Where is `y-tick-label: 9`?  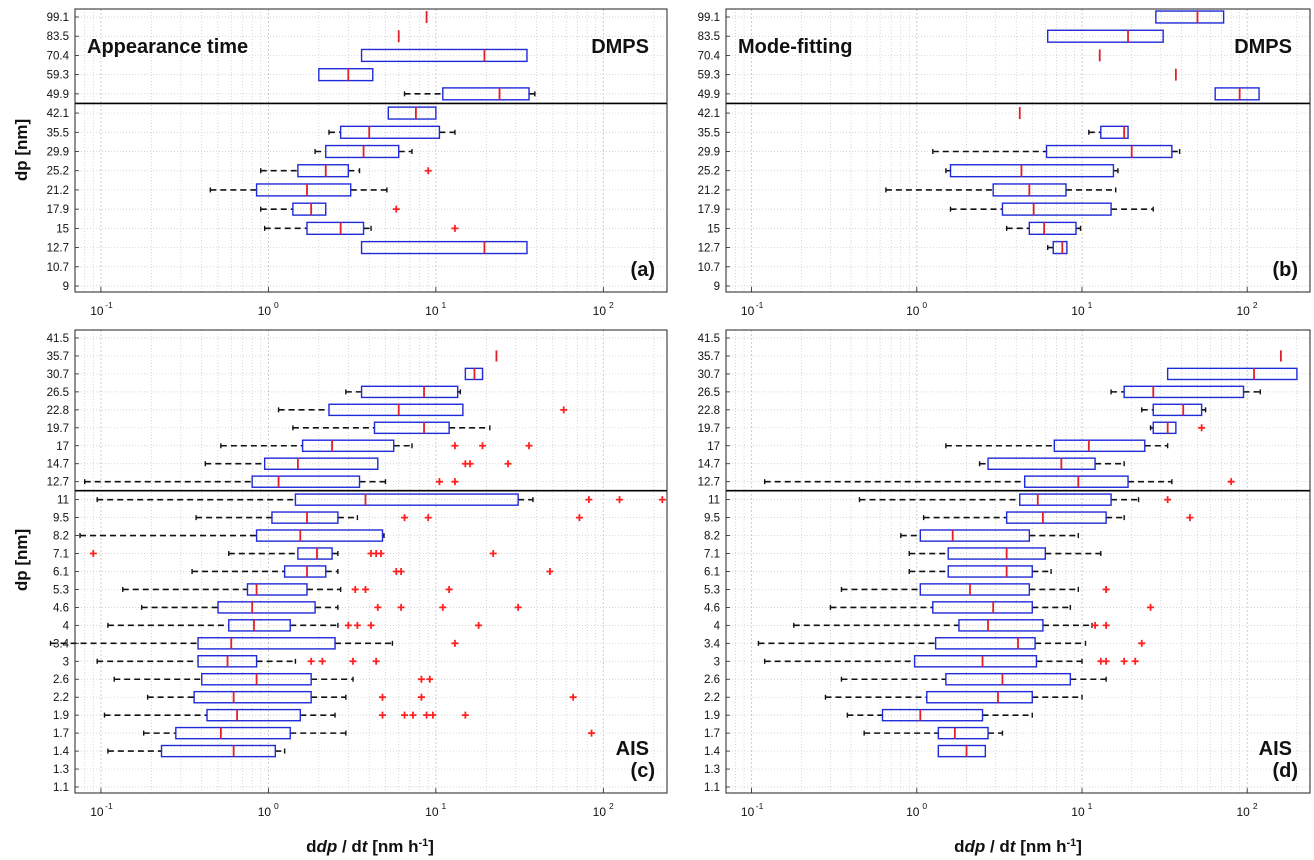 y-tick-label: 9 is located at coordinates (717, 287).